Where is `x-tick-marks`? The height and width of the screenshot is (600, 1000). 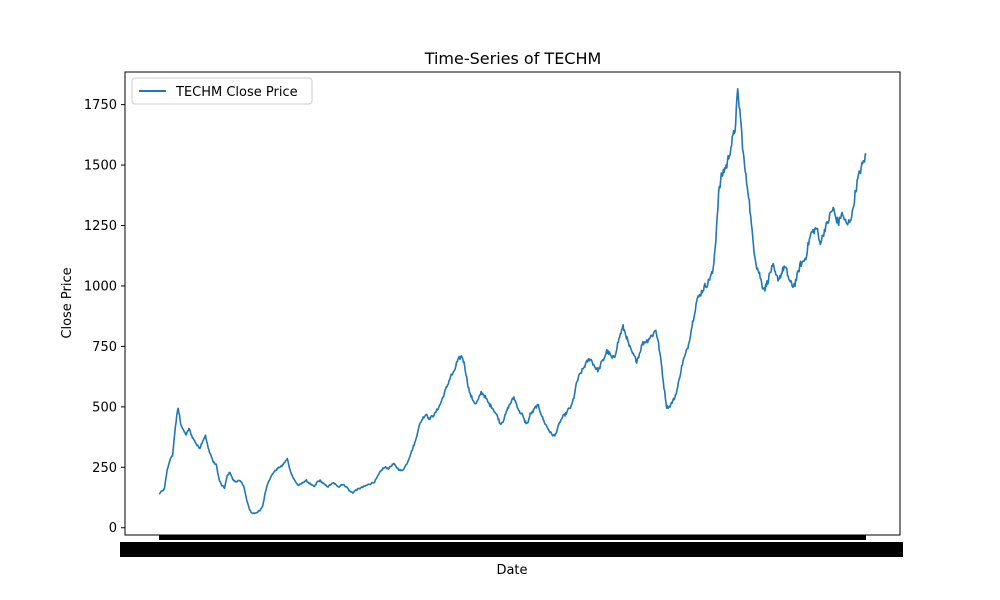 x-tick-marks is located at coordinates (512, 537).